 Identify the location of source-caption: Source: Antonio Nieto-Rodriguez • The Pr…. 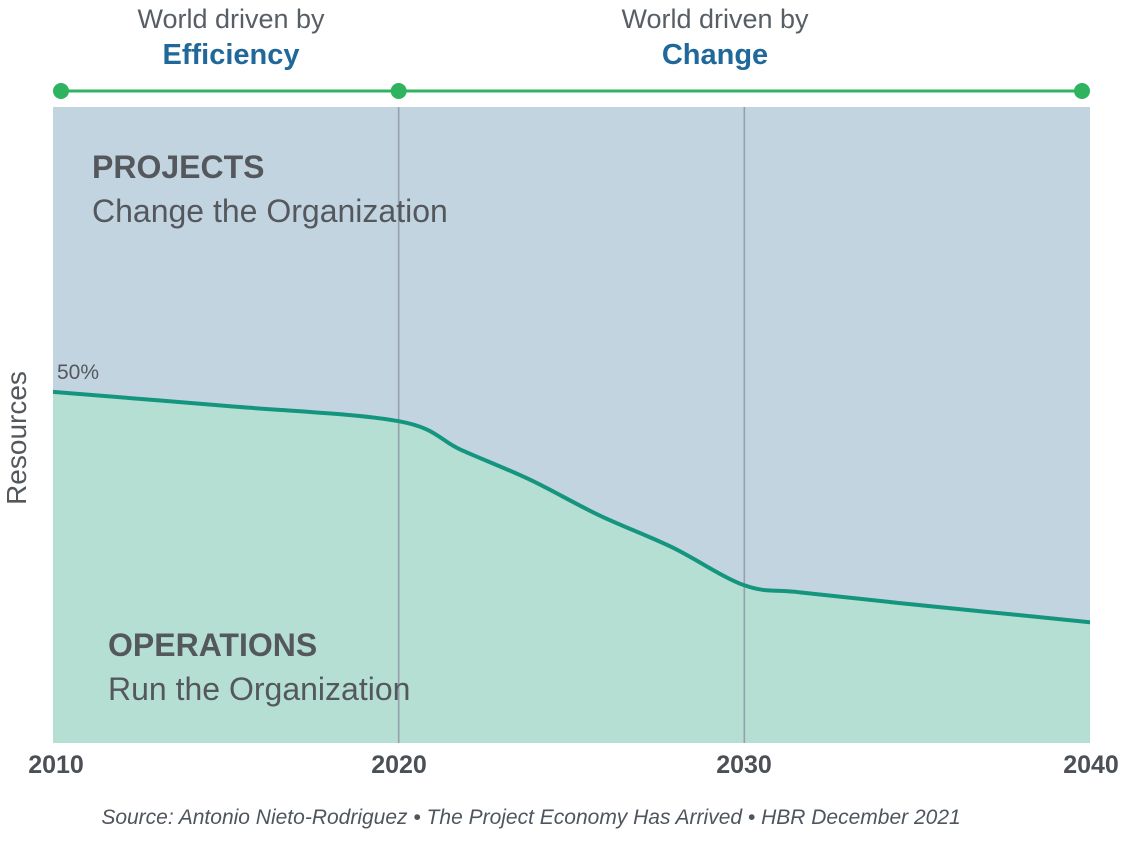
(531, 817).